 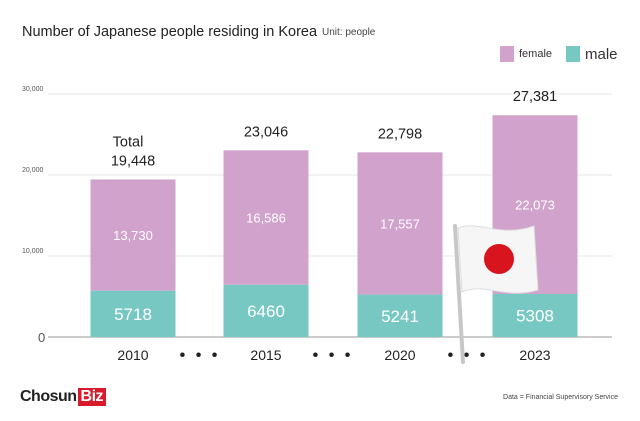 I want to click on total-value-label-2010: 19,448, so click(x=133, y=161).